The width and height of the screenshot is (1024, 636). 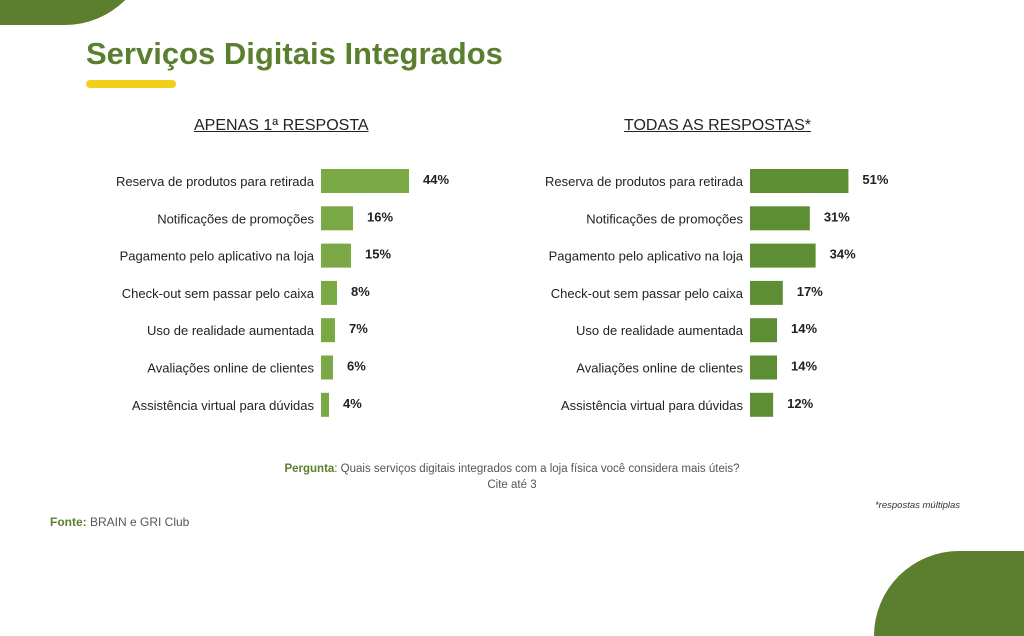 I want to click on category-label-first-response: Assistência virtual para dúvidas, so click(x=223, y=405).